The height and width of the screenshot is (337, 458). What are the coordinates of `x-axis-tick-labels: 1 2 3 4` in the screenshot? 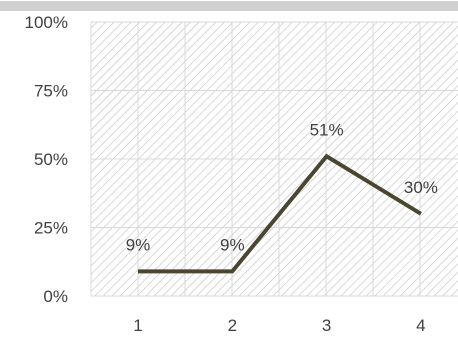 It's located at (279, 325).